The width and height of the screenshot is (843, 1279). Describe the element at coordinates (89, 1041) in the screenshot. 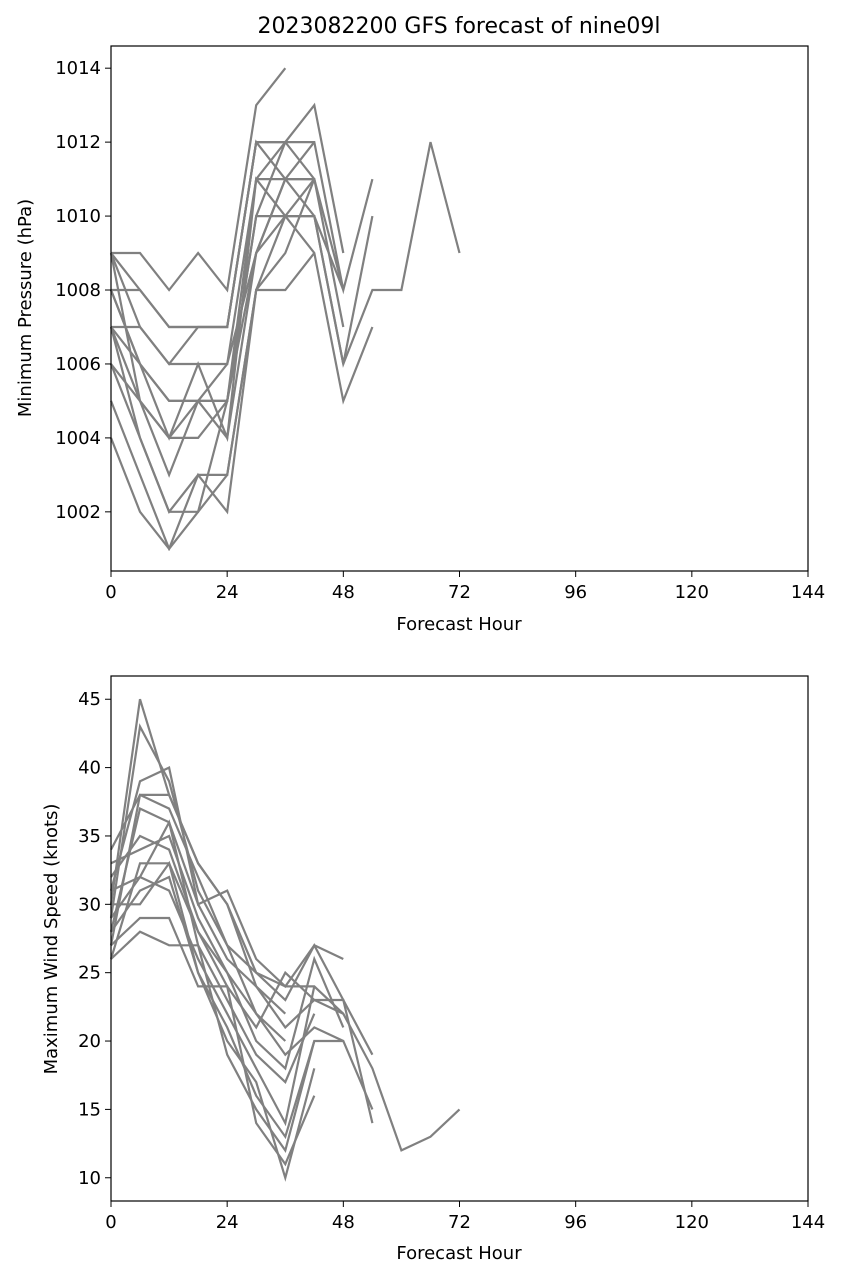

I see `wind-y-tick-label: 20` at that location.